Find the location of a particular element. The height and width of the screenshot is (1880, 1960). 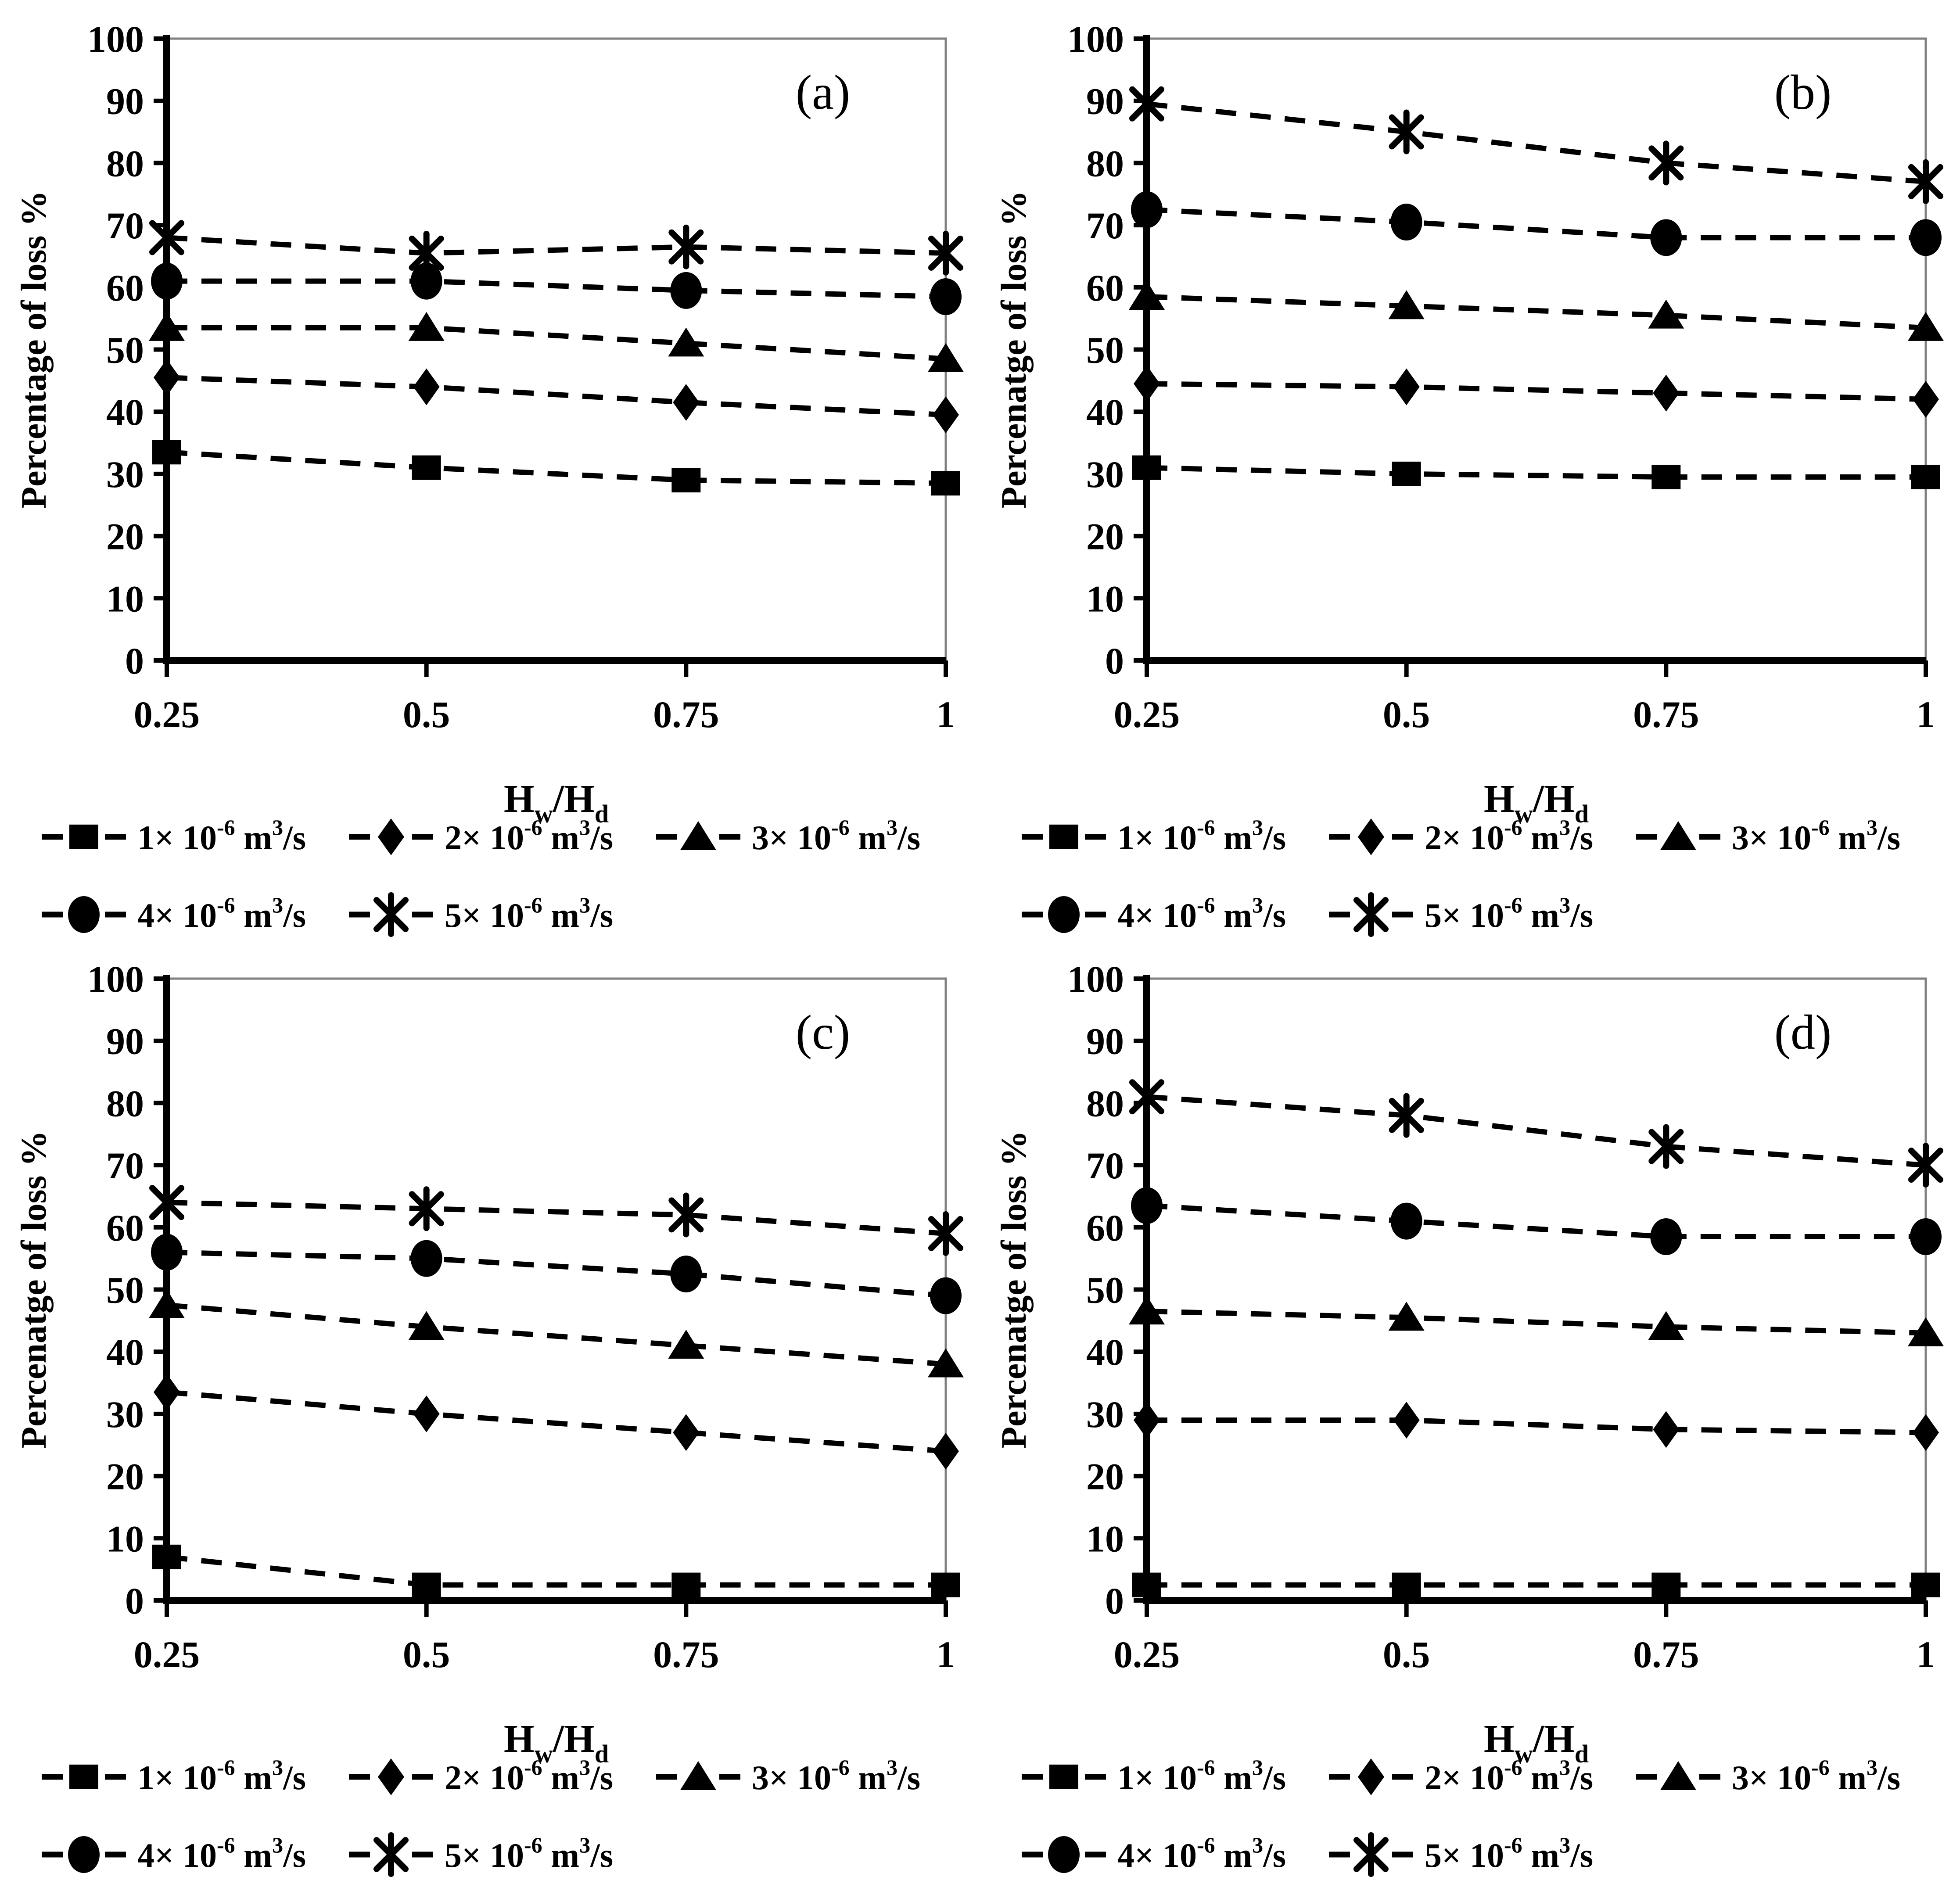

x-tick-label: 0.25 is located at coordinates (1147, 1654).